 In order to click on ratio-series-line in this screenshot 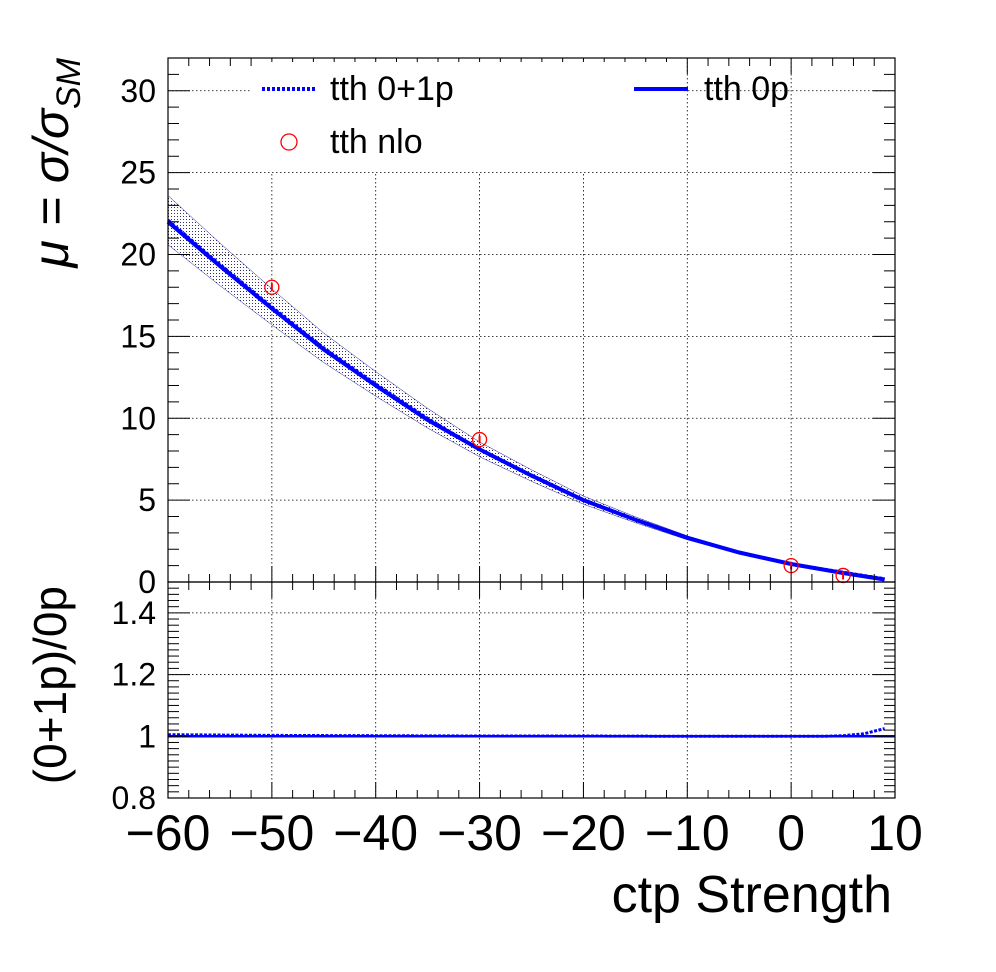, I will do `click(526, 732)`.